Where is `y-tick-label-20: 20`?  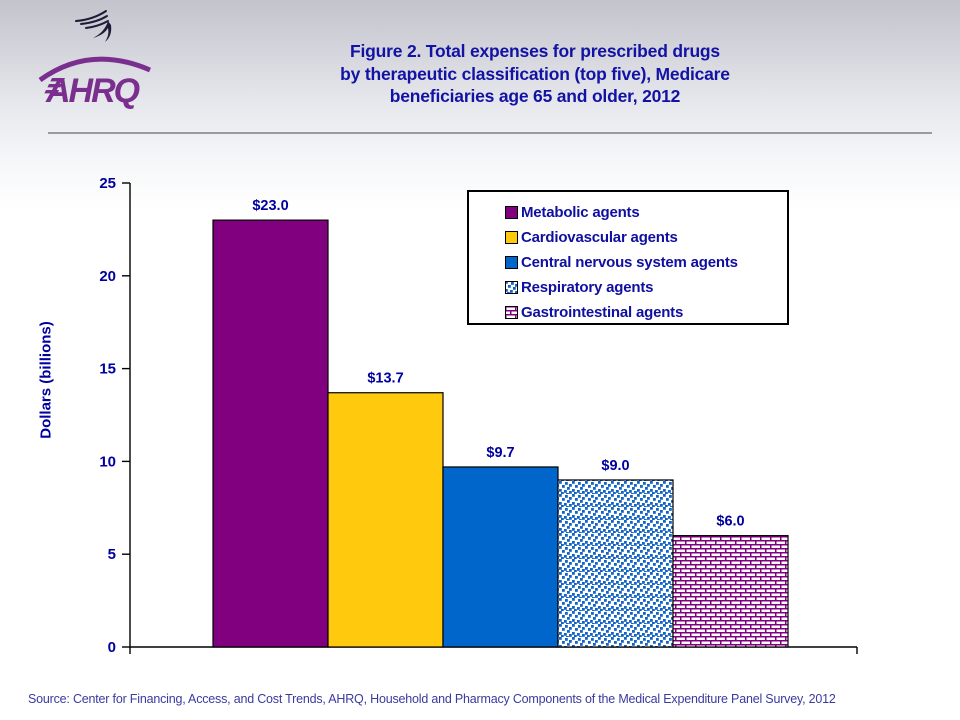
y-tick-label-20: 20 is located at coordinates (107, 276).